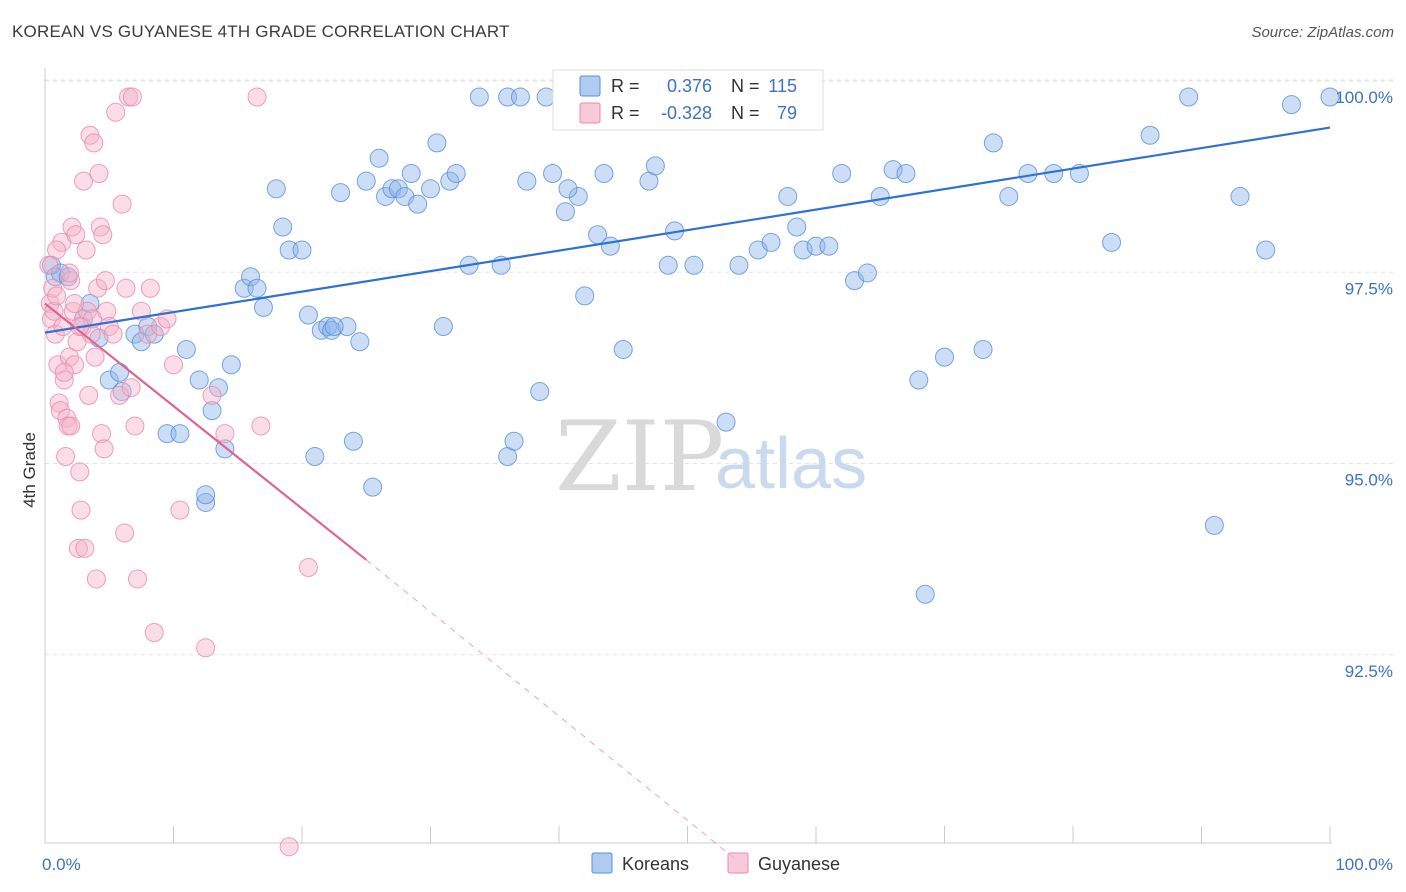 This screenshot has height=892, width=1406. What do you see at coordinates (689, 86) in the screenshot?
I see `stats-r-value: 0.376` at bounding box center [689, 86].